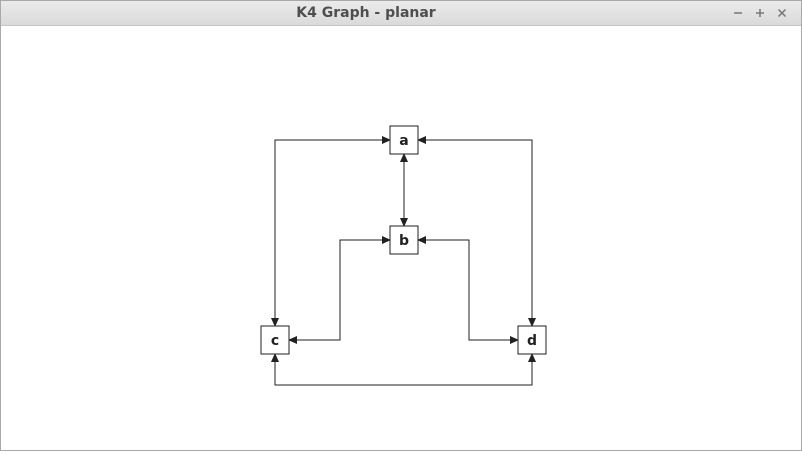 The image size is (802, 454). I want to click on plus-icon, so click(760, 13).